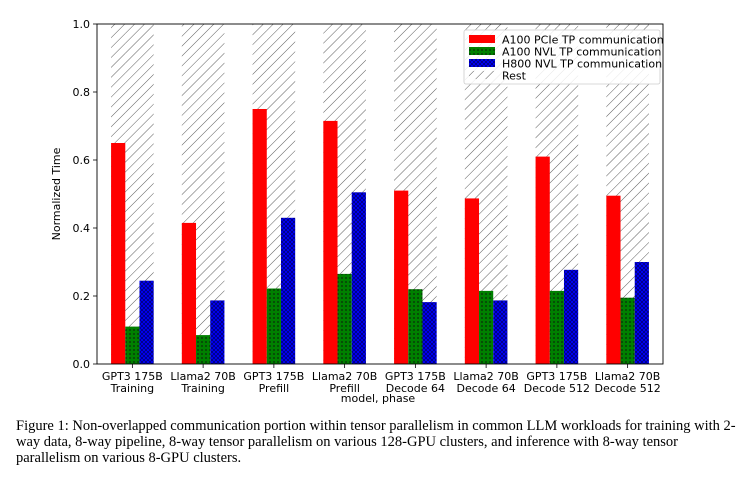 This screenshot has height=492, width=749. I want to click on legend-box, so click(562, 57).